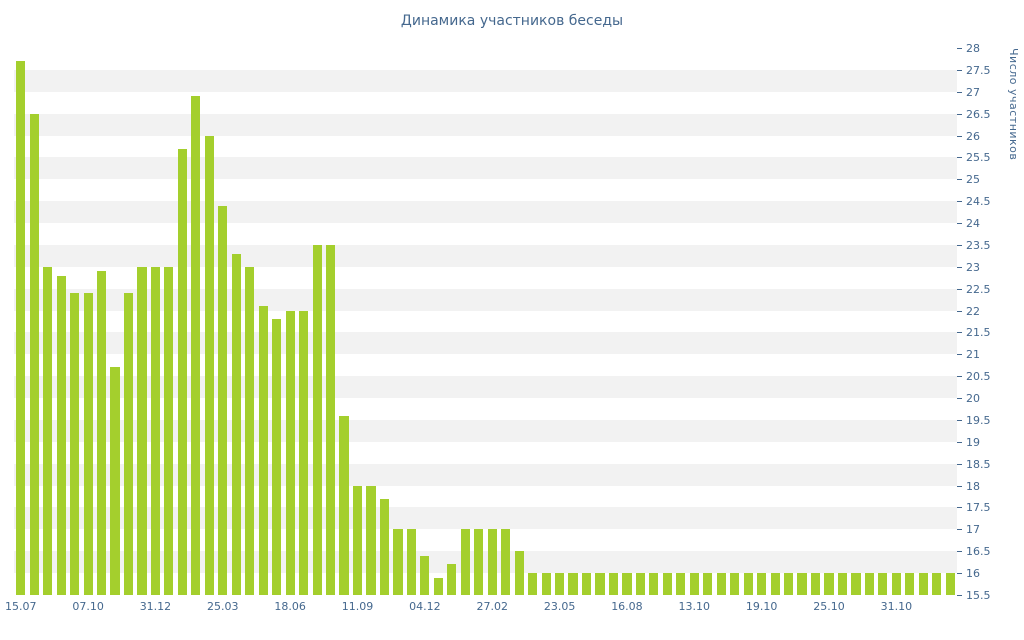  I want to click on x-tick-label: 13.10, so click(694, 606).